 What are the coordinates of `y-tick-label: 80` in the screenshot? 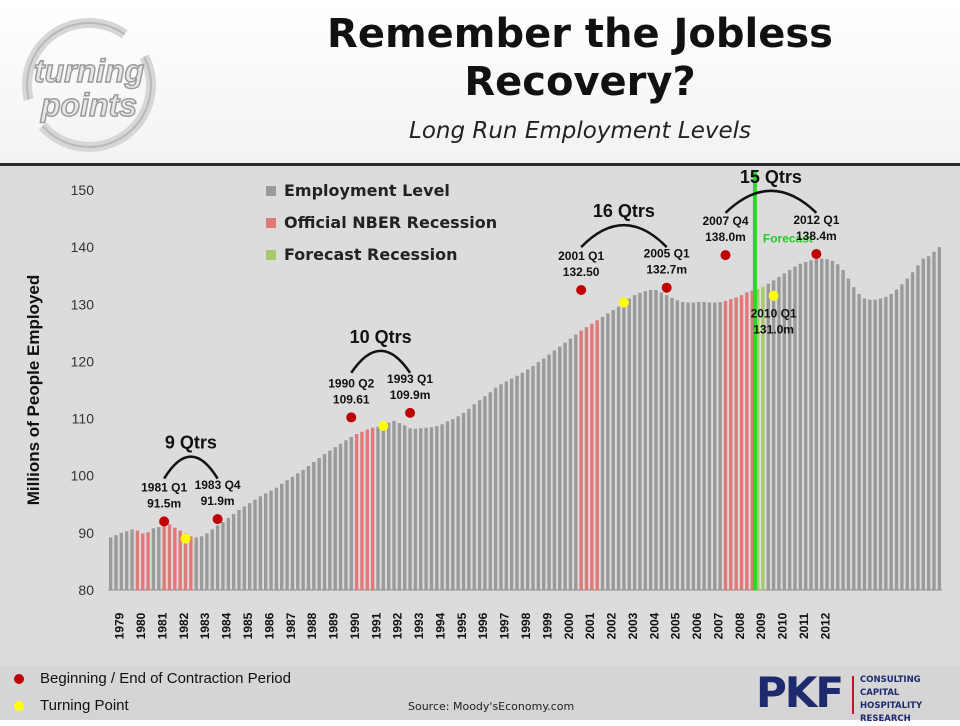 It's located at (86, 590).